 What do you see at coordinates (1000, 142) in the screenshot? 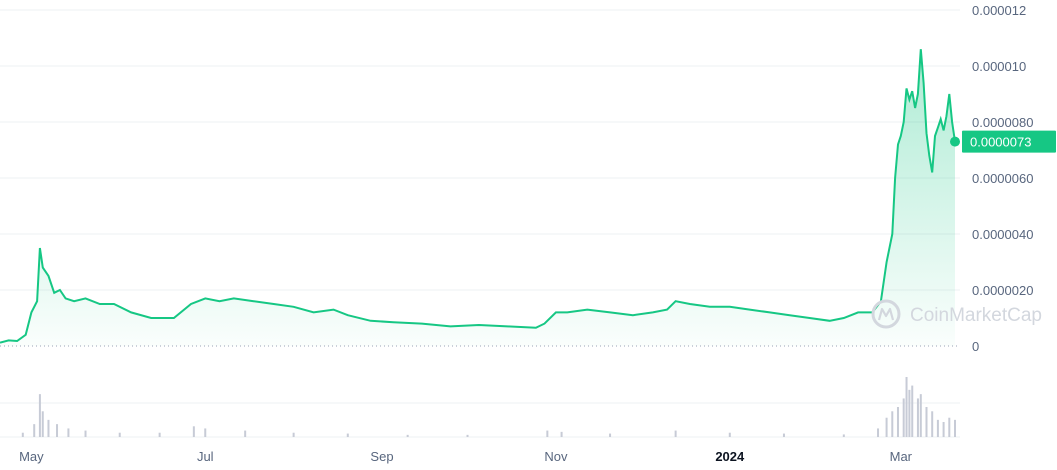
I see `current-price-label: 0.0000073` at bounding box center [1000, 142].